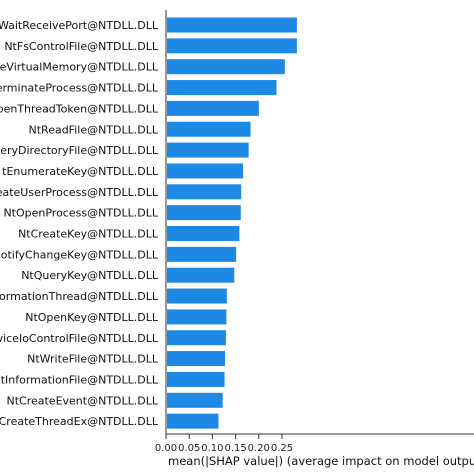 Image resolution: width=474 pixels, height=474 pixels. I want to click on x-axis-ticks: 0.00 0.05 0.10 0.15 0.20 0.25, so click(224, 444).